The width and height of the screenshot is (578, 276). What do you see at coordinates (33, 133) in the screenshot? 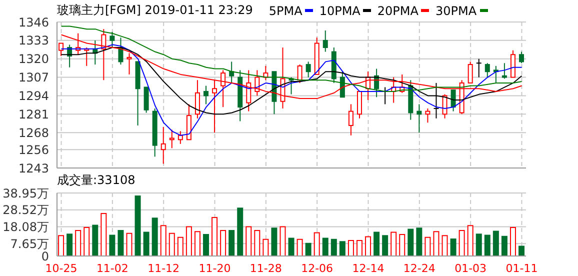
I see `y-tick-label: 1268` at bounding box center [33, 133].